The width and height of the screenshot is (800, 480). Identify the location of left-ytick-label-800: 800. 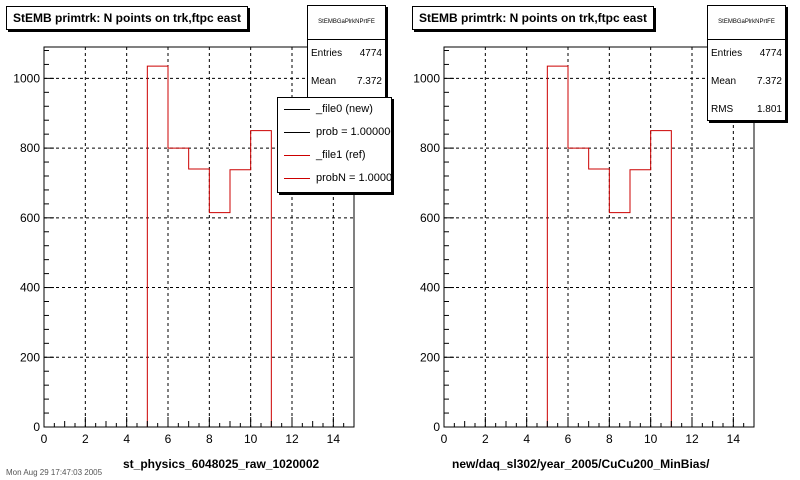
(30, 148).